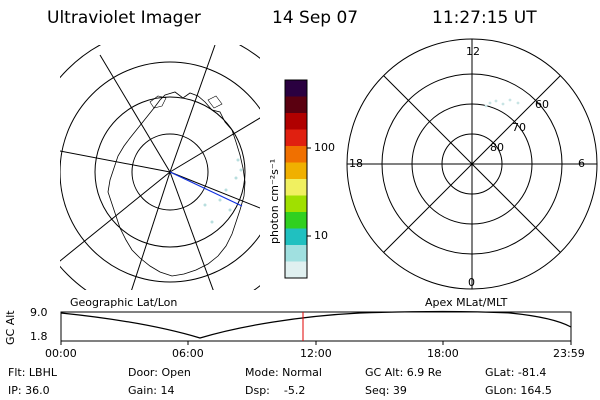 The height and width of the screenshot is (400, 600). Describe the element at coordinates (124, 18) in the screenshot. I see `app-title: Ultraviolet Imager` at that location.